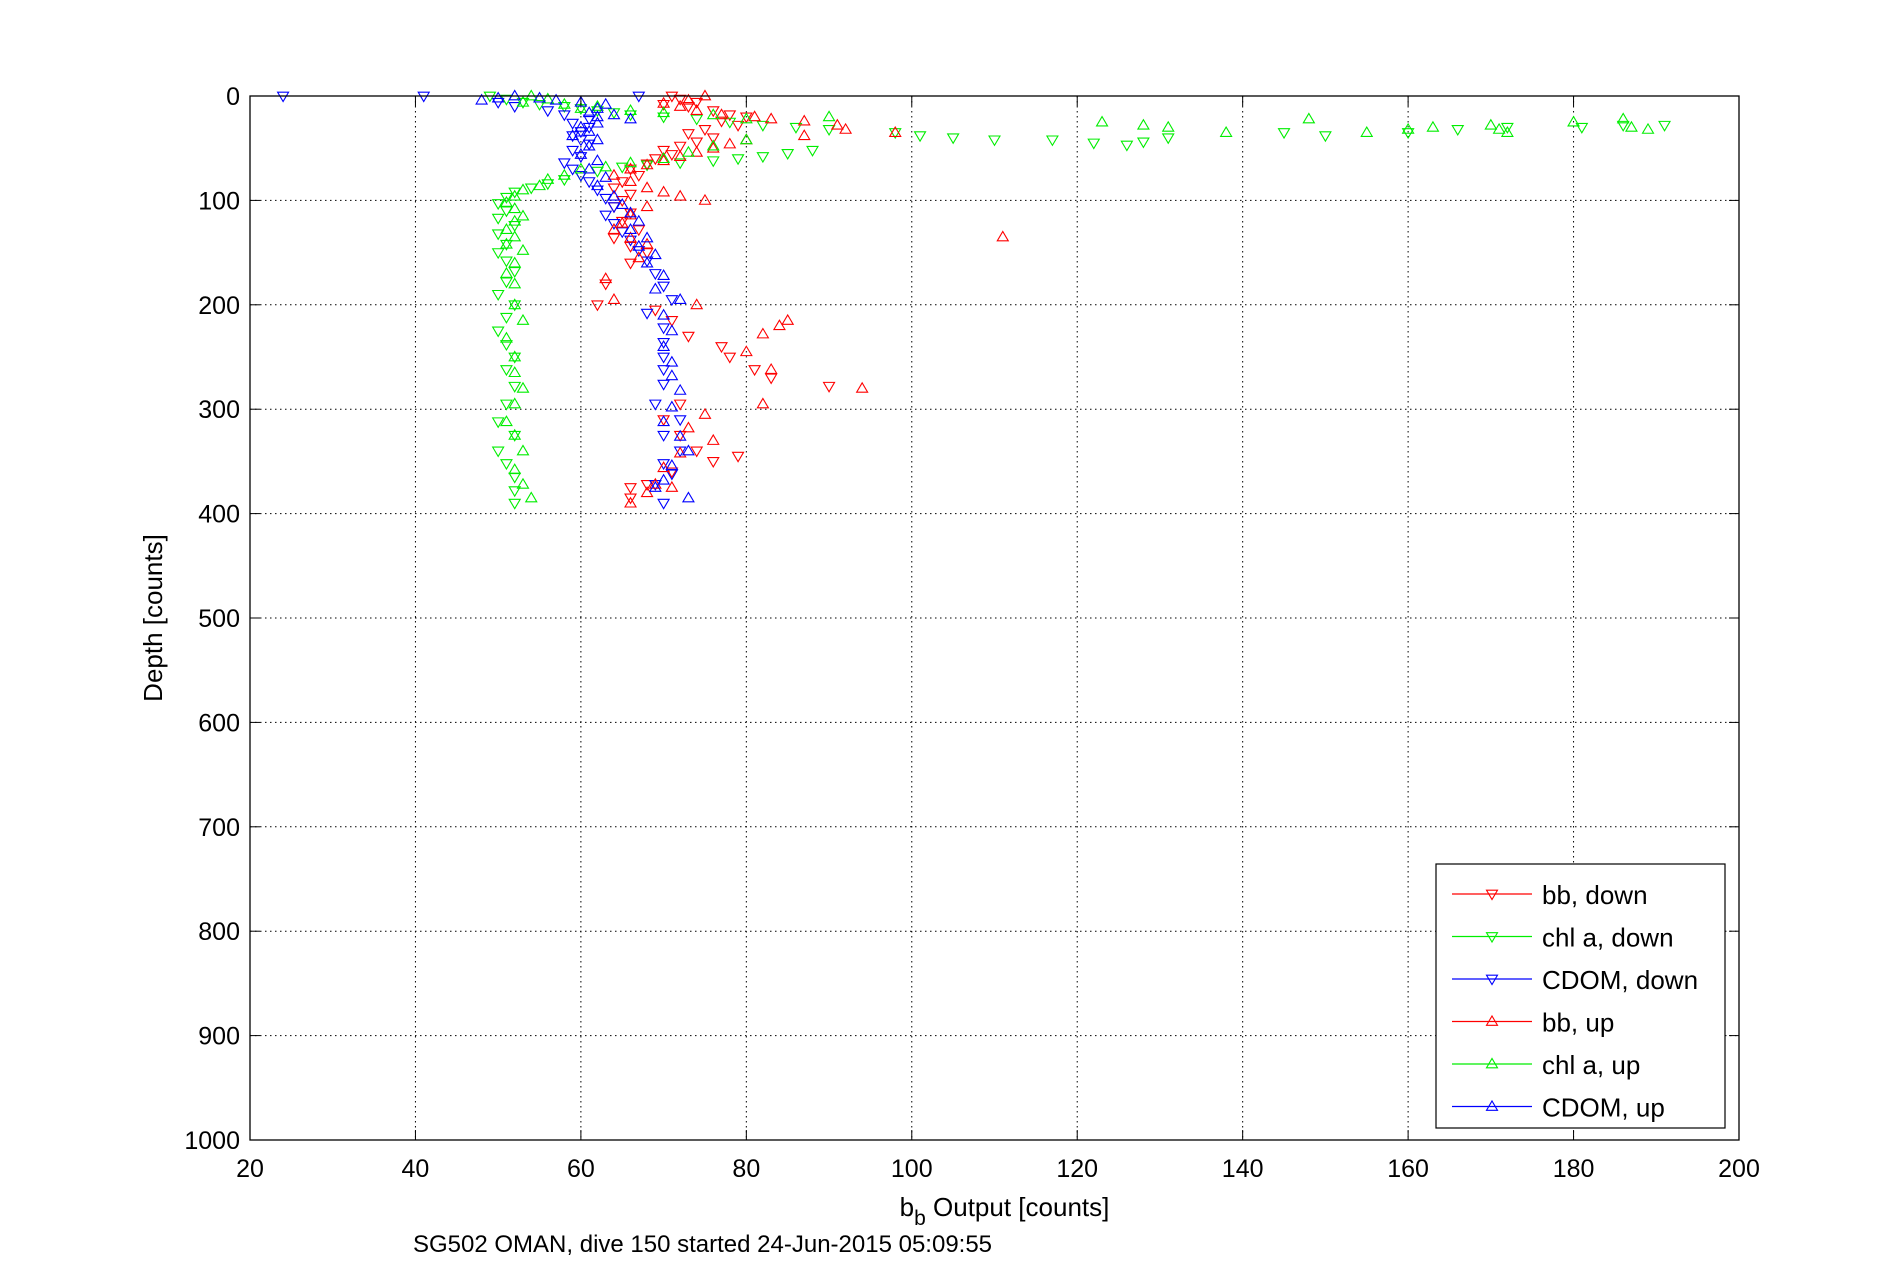 The height and width of the screenshot is (1262, 1891). I want to click on y-tick-label: 100, so click(219, 201).